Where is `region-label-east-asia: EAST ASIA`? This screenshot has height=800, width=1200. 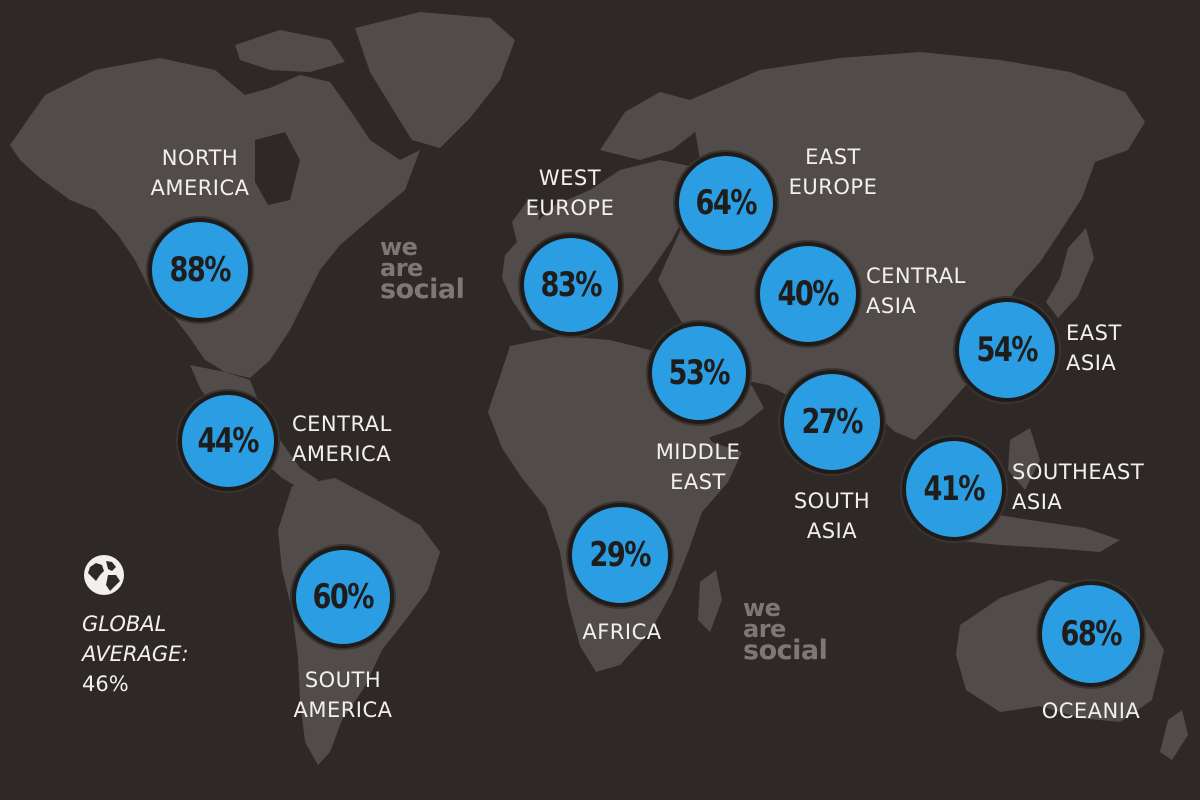
region-label-east-asia: EAST ASIA is located at coordinates (1094, 348).